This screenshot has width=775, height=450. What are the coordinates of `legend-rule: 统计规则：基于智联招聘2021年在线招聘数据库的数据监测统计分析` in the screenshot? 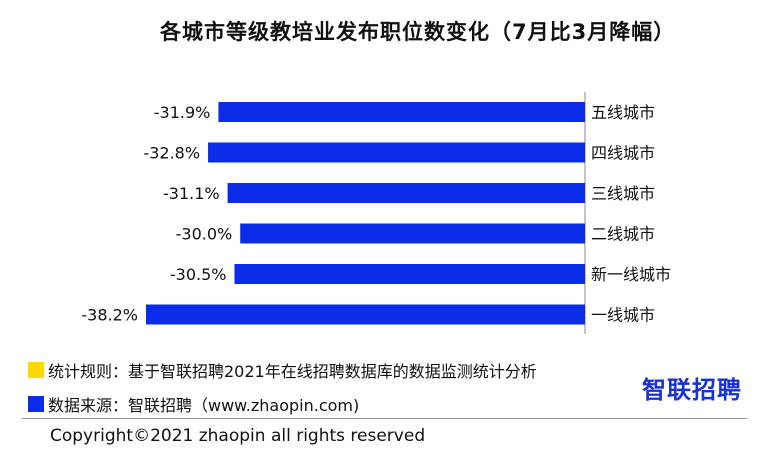 It's located at (282, 370).